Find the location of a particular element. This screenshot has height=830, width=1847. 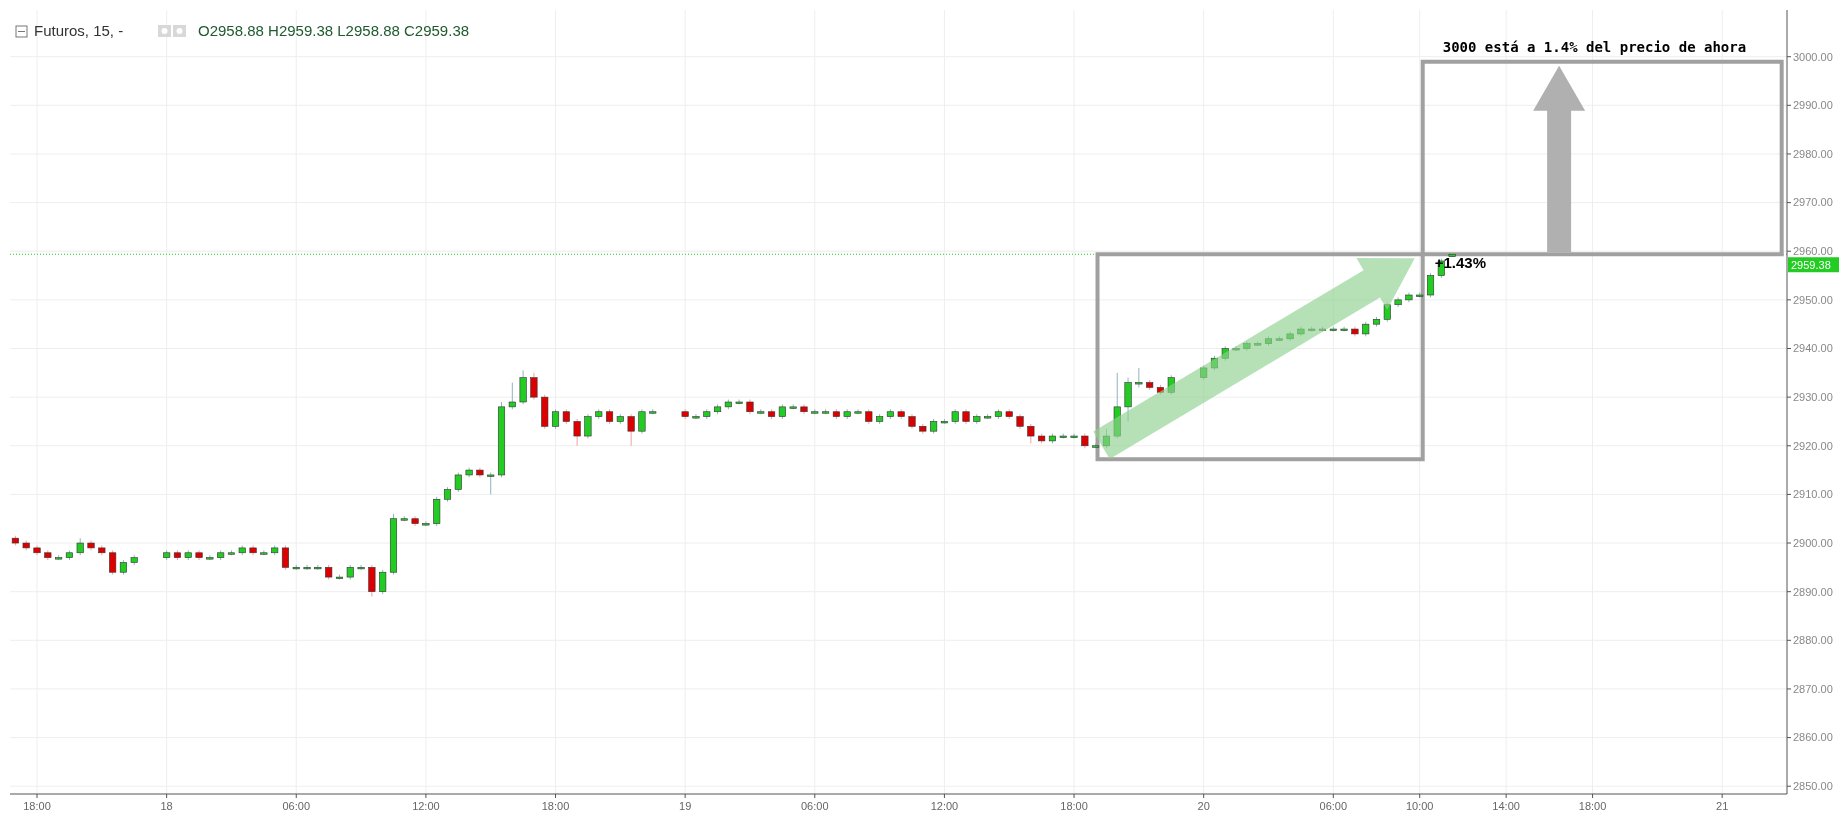

x-tick-label: 21 is located at coordinates (1722, 806).